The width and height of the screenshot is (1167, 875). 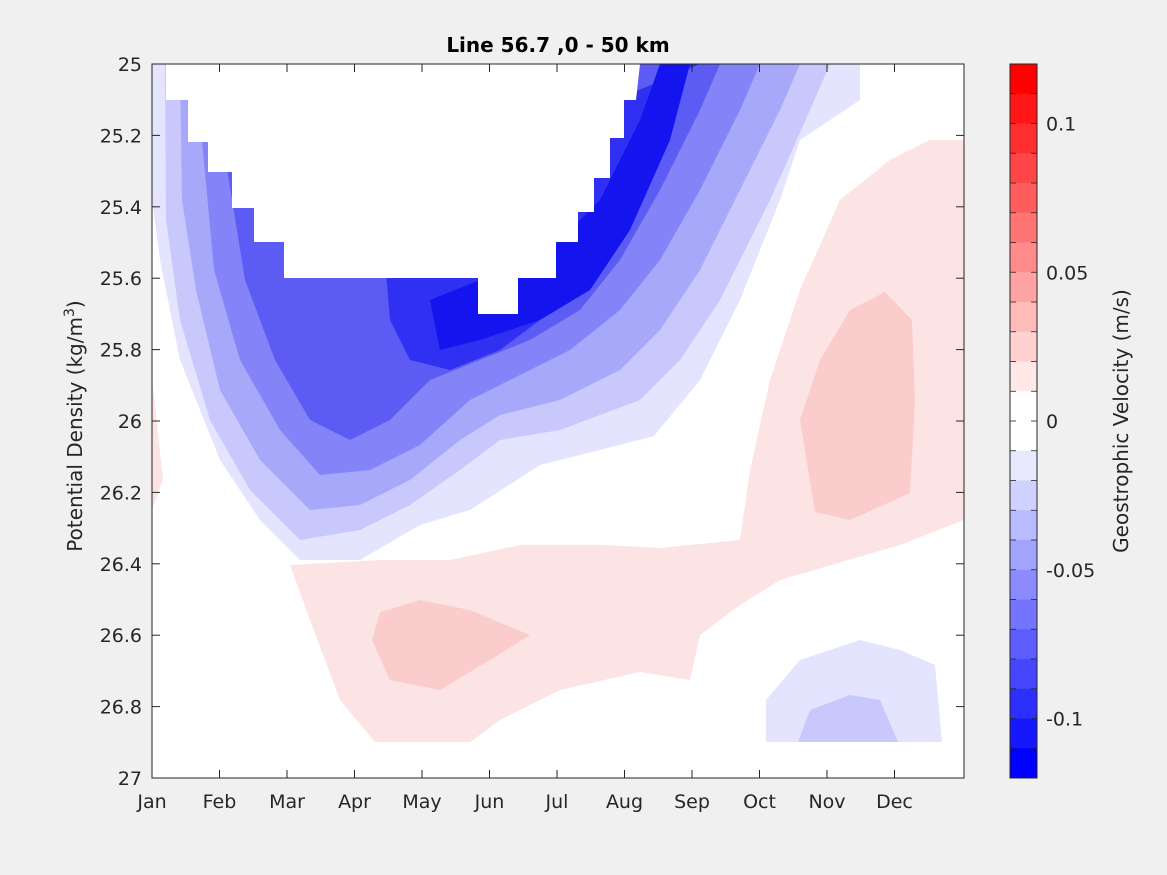 I want to click on x-tick-label: Aug, so click(x=624, y=802).